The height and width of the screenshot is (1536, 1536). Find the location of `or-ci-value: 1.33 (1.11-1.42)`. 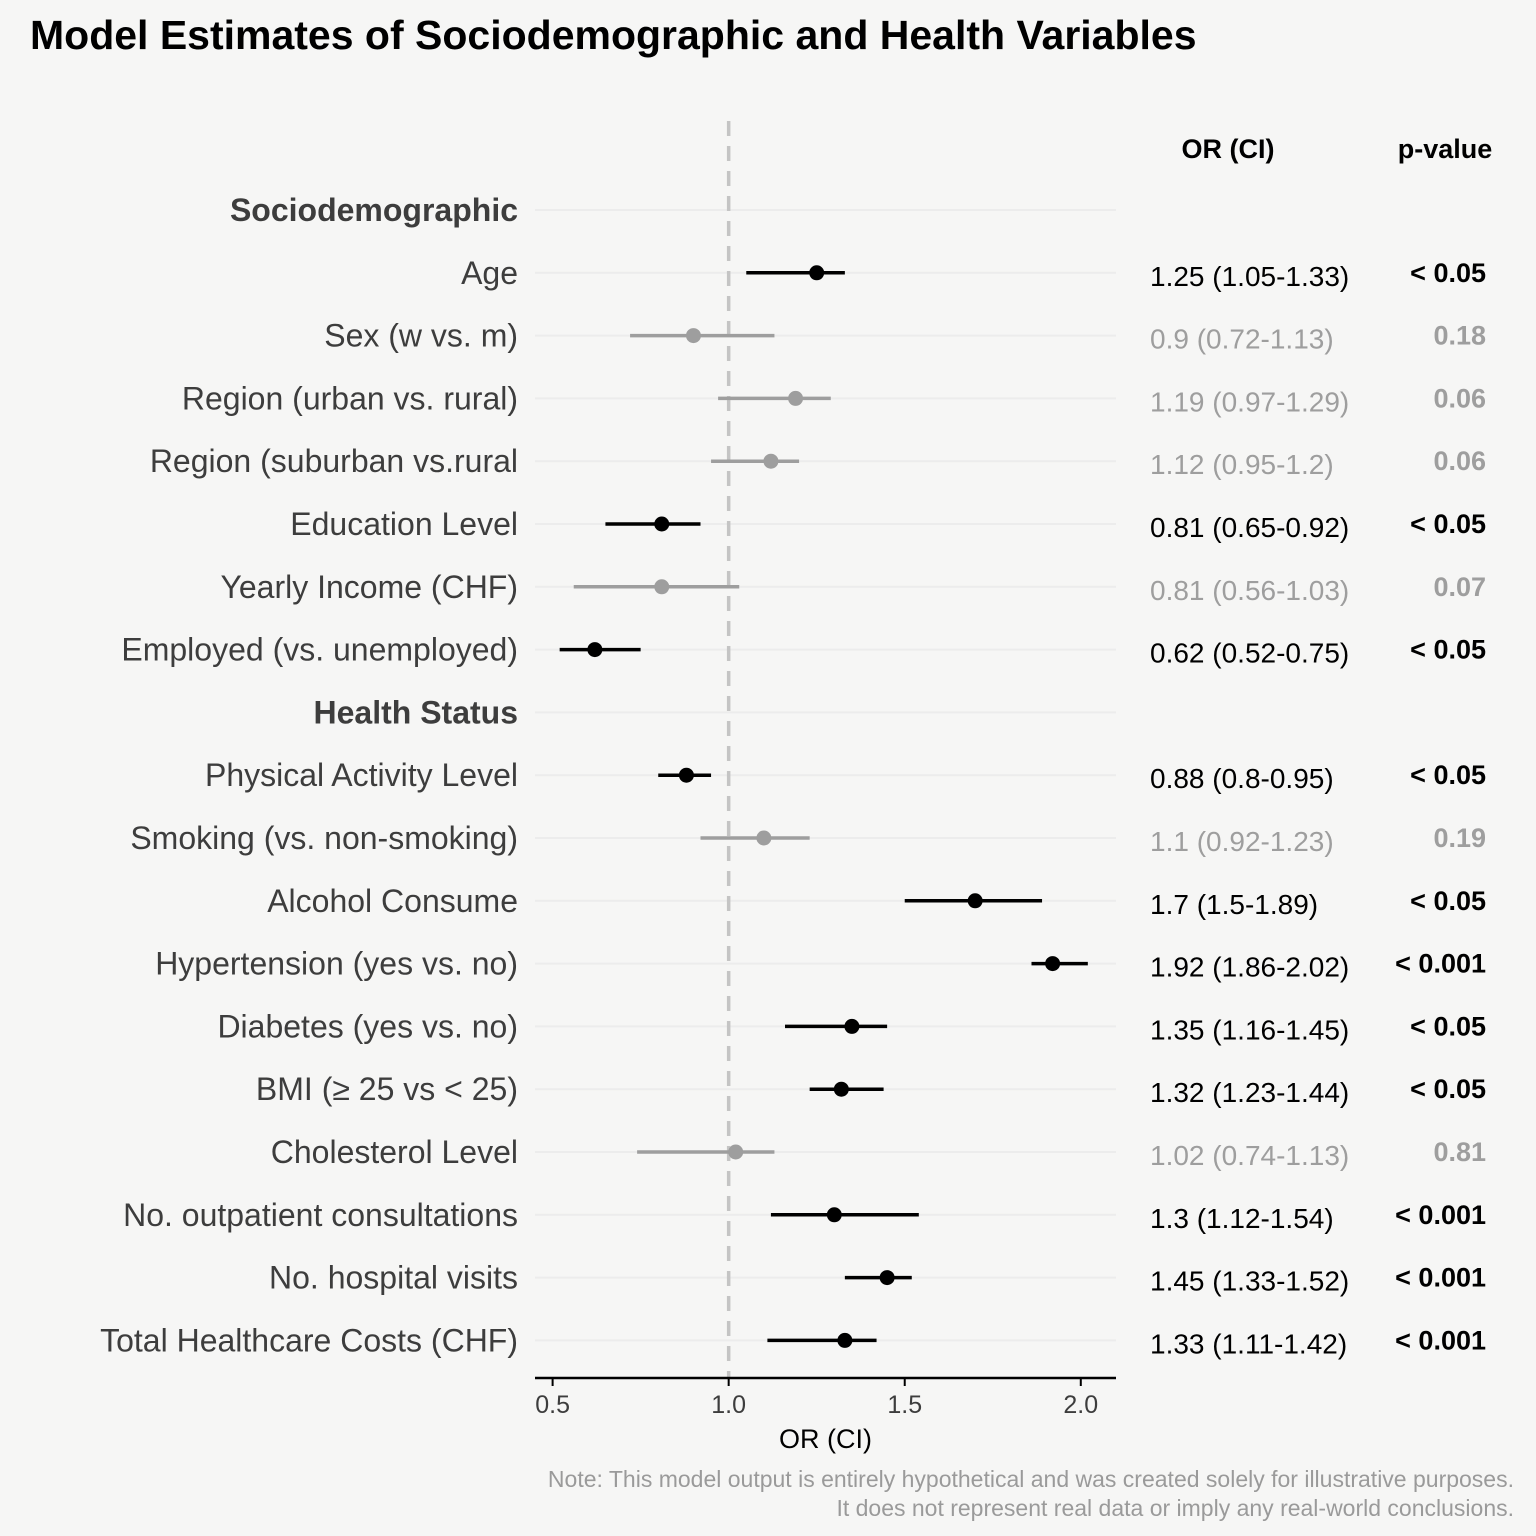

or-ci-value: 1.33 (1.11-1.42) is located at coordinates (1248, 1343).